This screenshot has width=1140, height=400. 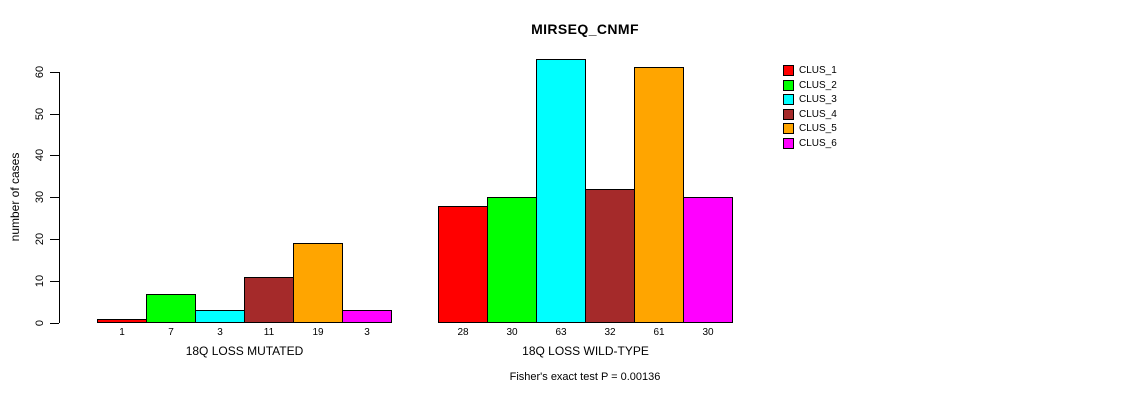 I want to click on y-tick-label: 10, so click(x=40, y=281).